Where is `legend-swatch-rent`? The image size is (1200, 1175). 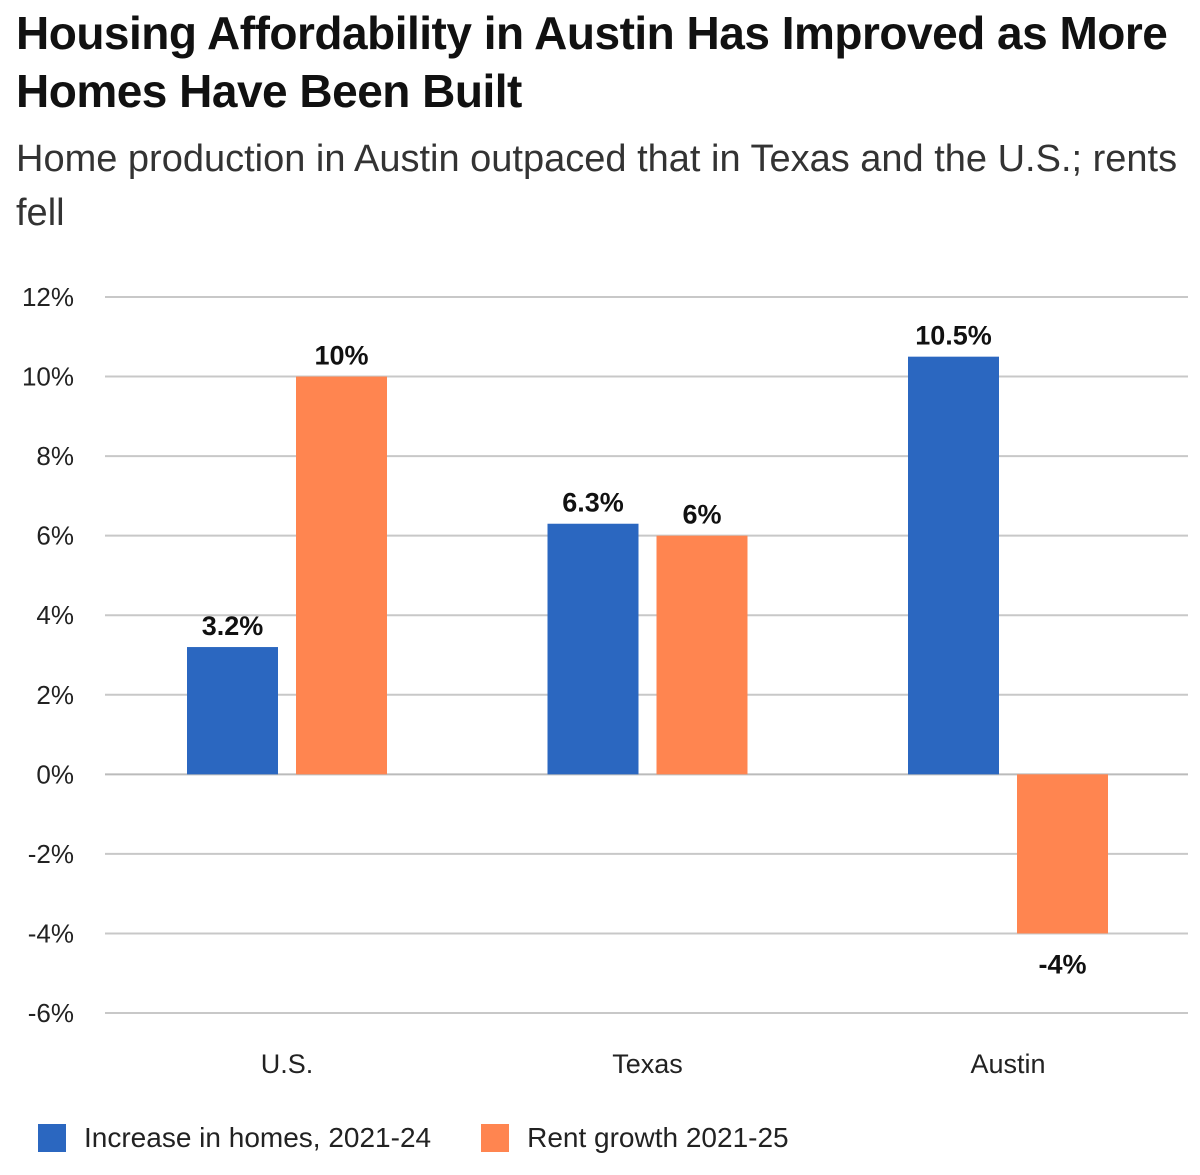 legend-swatch-rent is located at coordinates (495, 1138).